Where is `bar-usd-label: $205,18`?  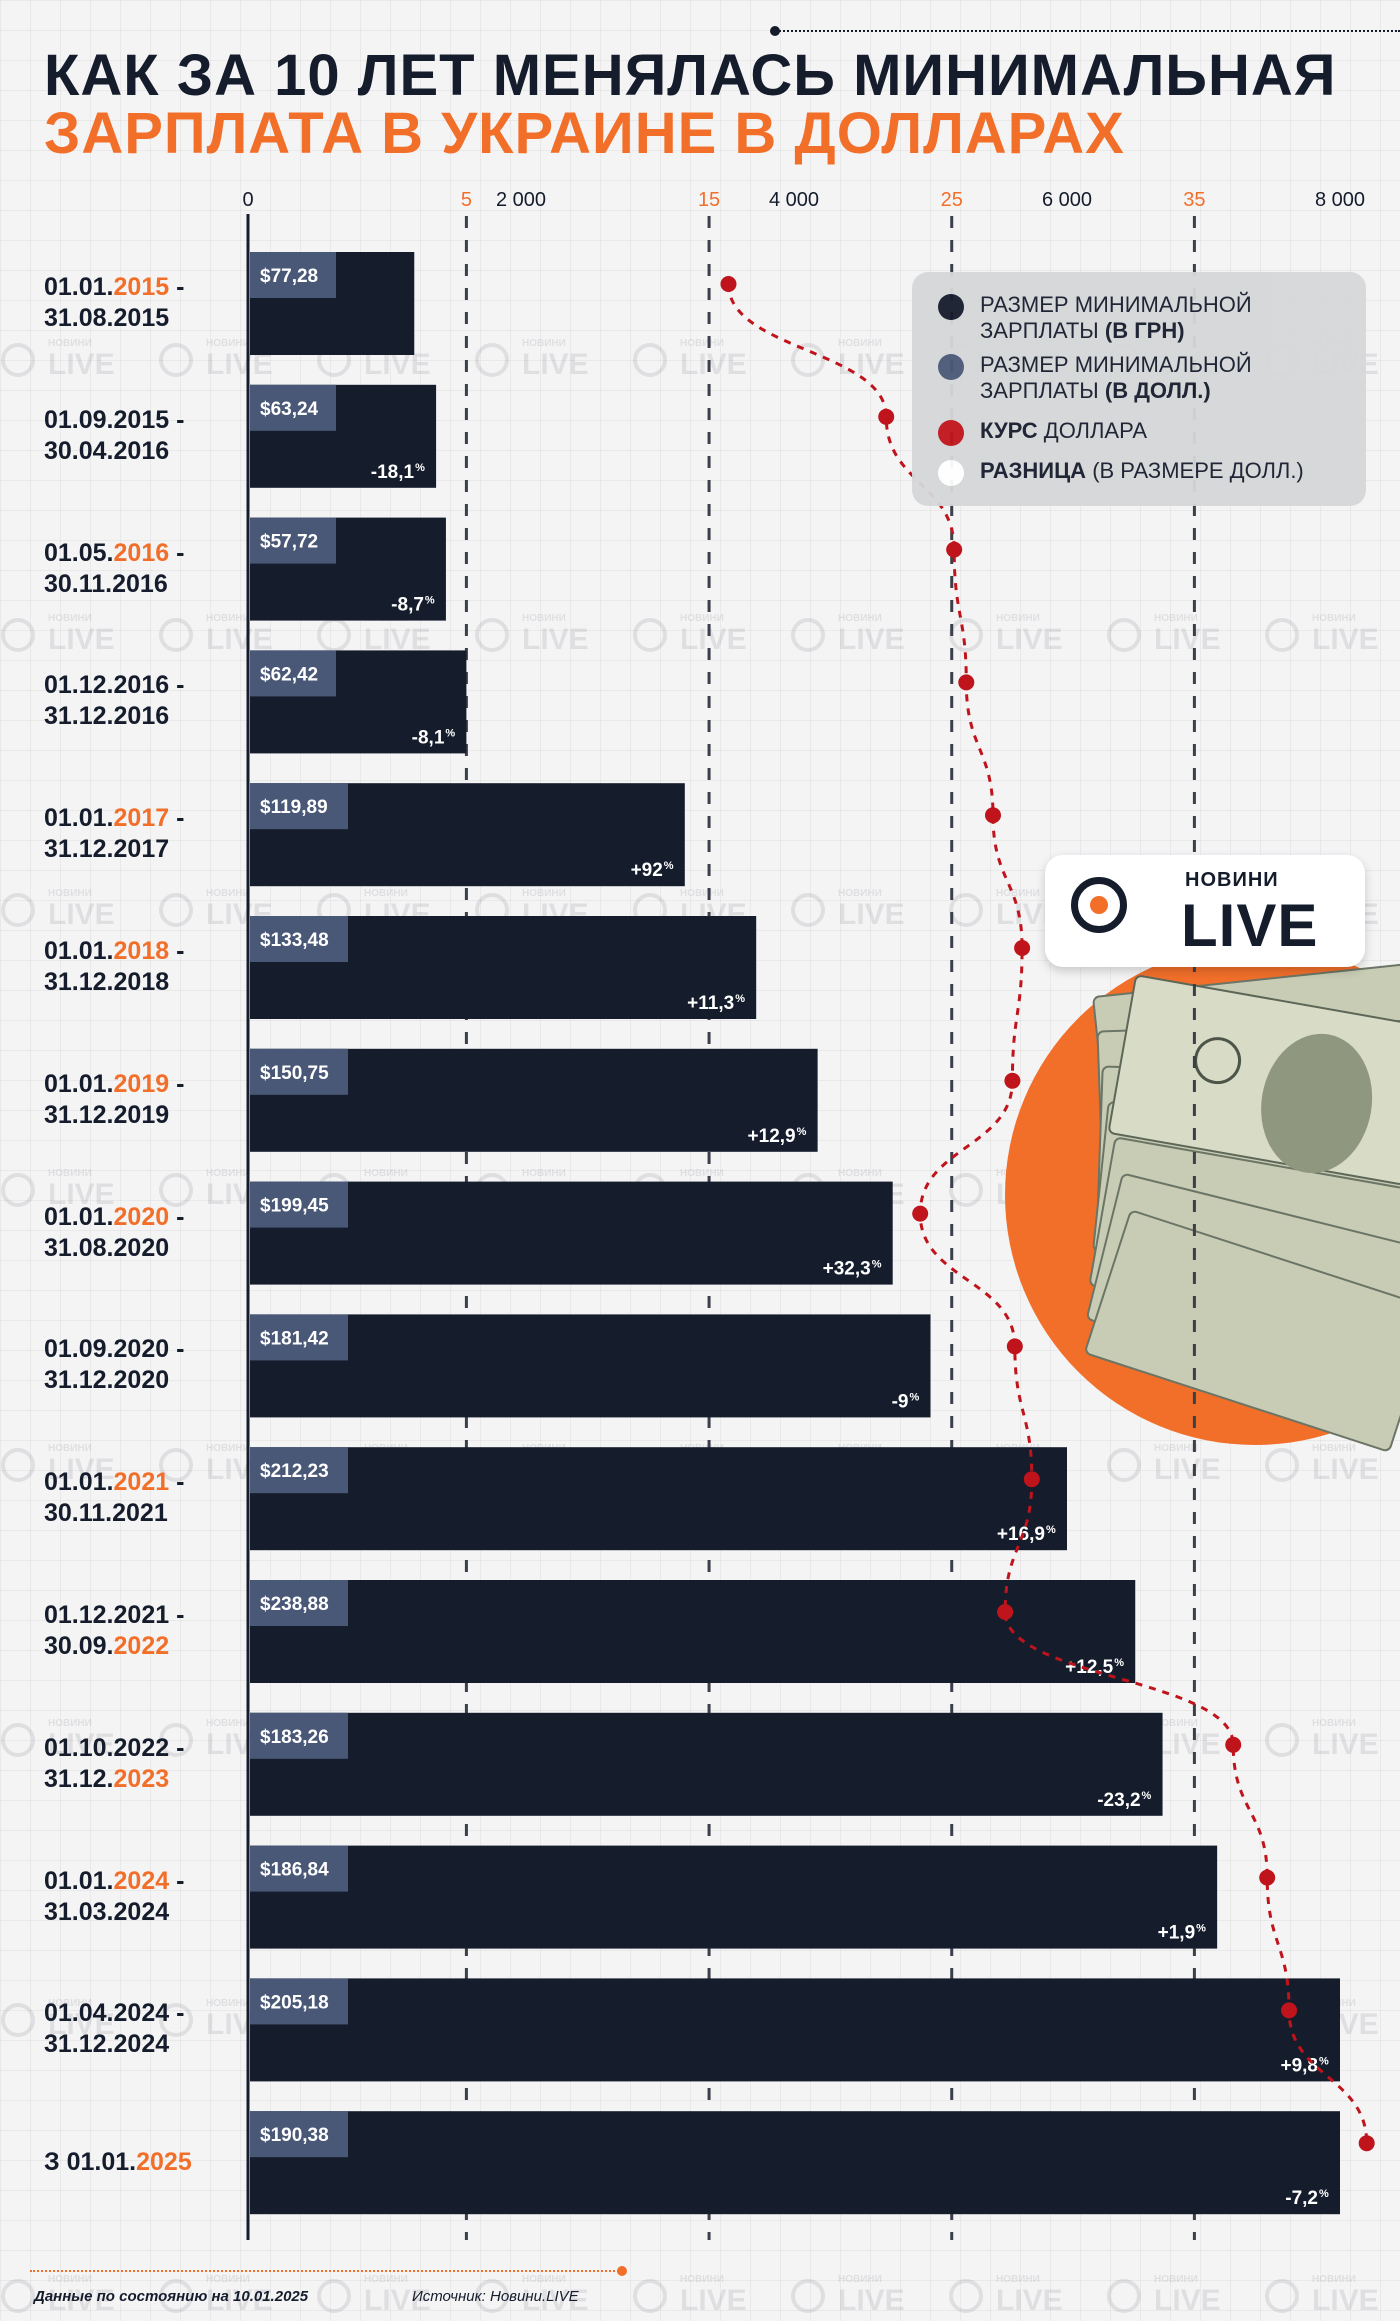
bar-usd-label: $205,18 is located at coordinates (294, 2002).